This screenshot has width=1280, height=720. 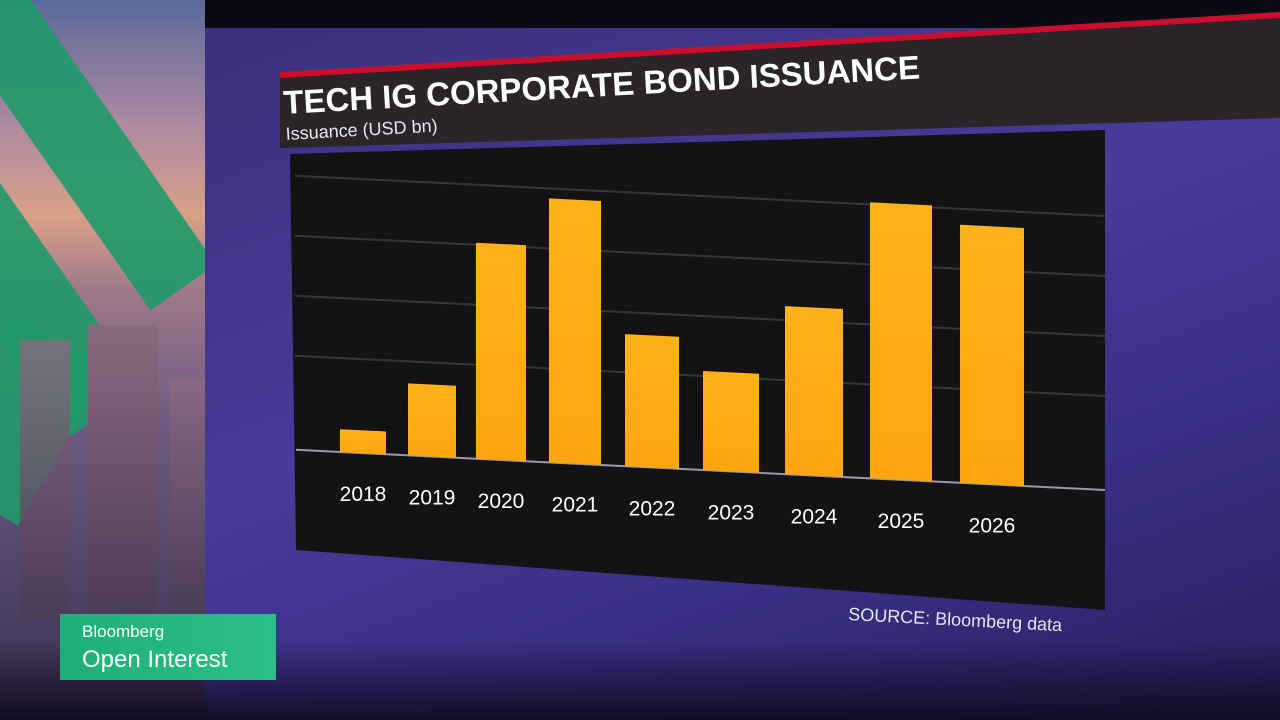 I want to click on bar-2026, so click(x=992, y=355).